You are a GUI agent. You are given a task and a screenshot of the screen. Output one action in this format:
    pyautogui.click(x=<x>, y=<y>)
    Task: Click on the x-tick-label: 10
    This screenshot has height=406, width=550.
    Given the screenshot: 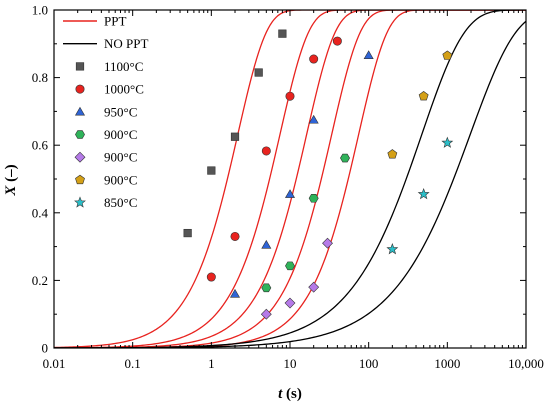 What is the action you would take?
    pyautogui.click(x=290, y=363)
    